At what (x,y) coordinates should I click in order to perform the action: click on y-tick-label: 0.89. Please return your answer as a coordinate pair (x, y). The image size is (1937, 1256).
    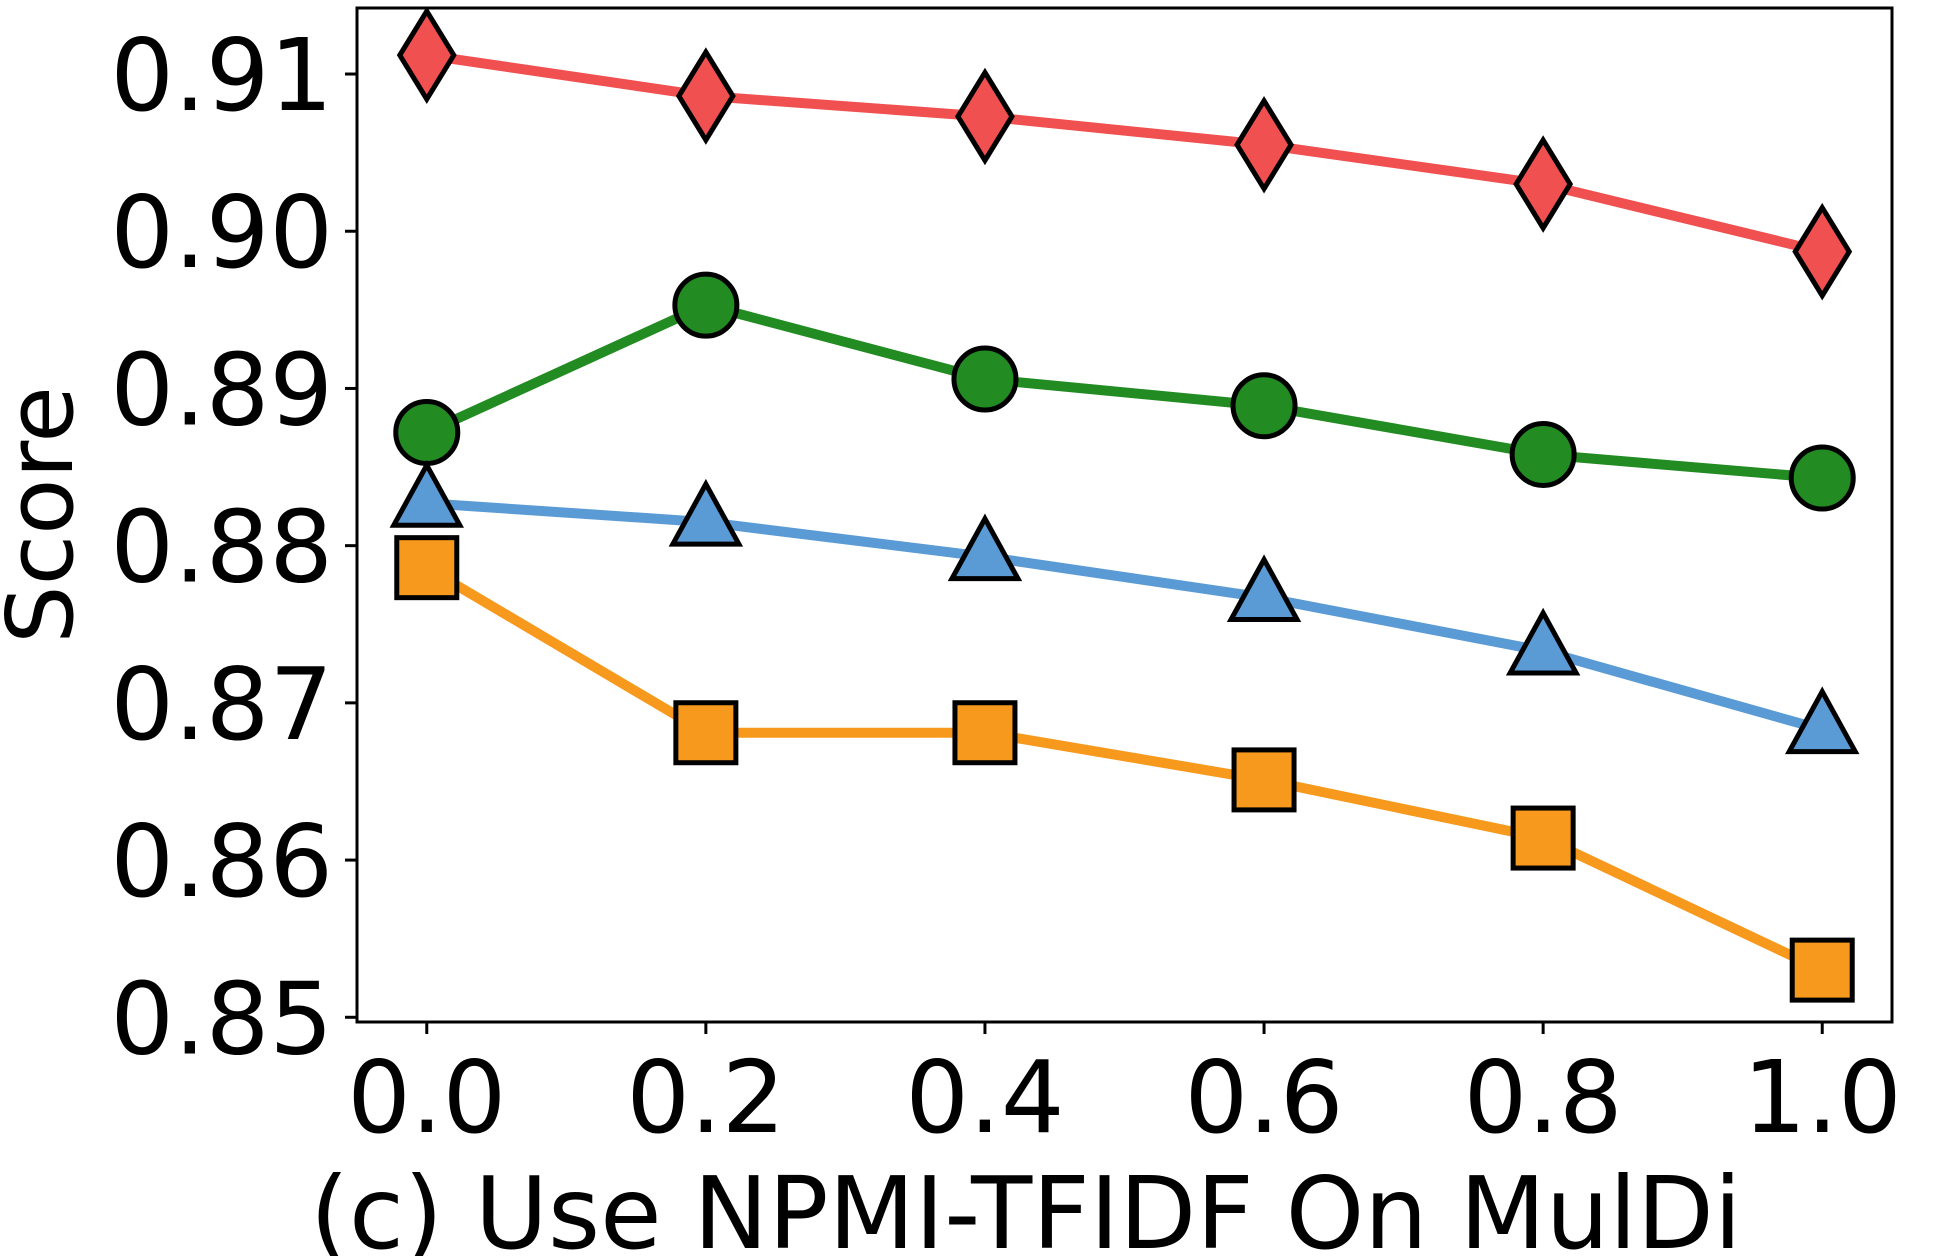
    Looking at the image, I should click on (221, 389).